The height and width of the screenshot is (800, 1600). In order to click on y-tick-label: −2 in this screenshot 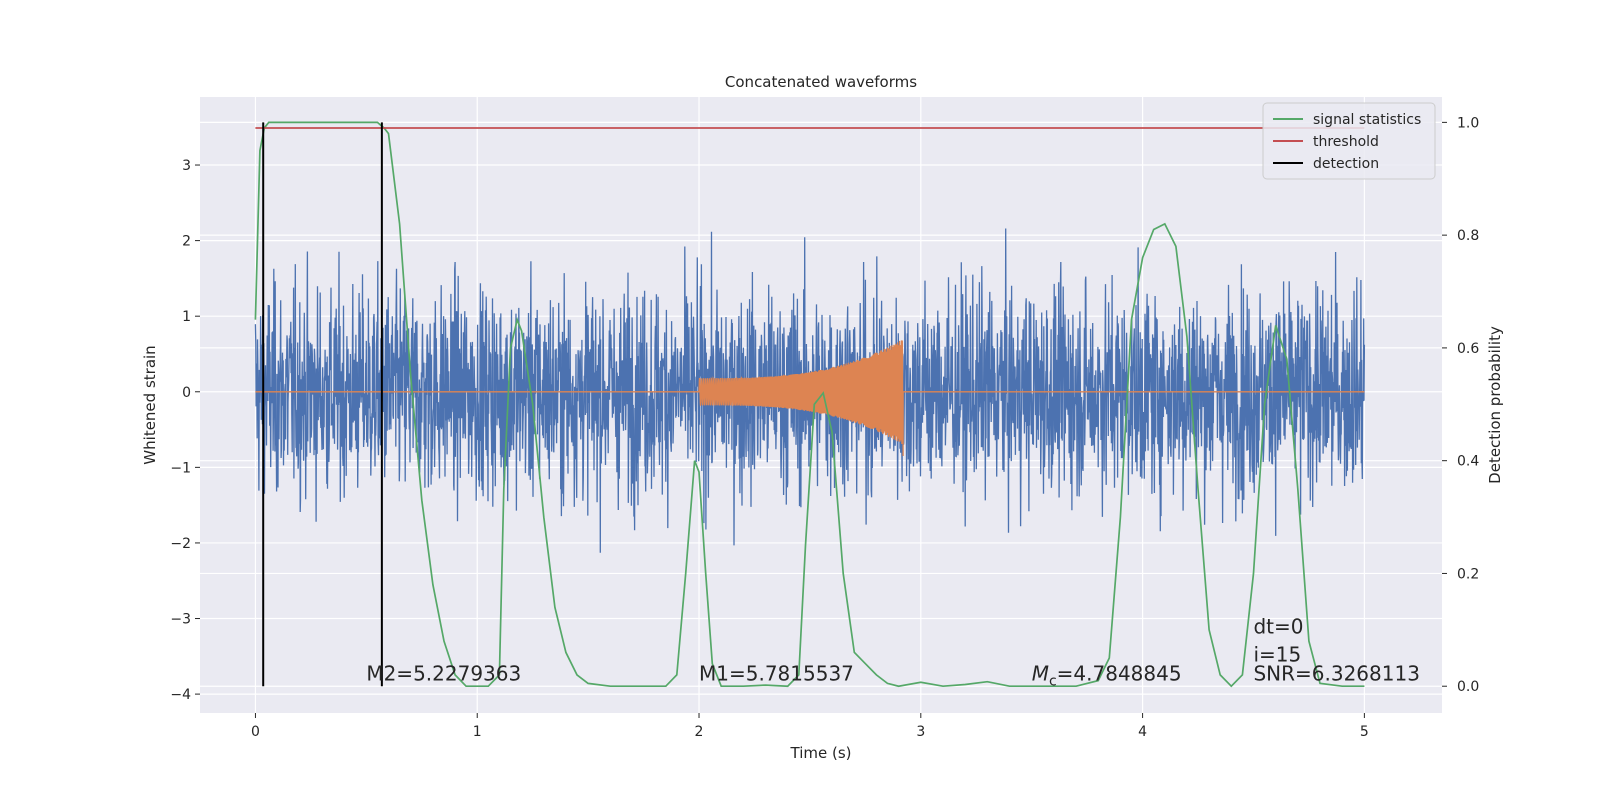, I will do `click(180, 544)`.